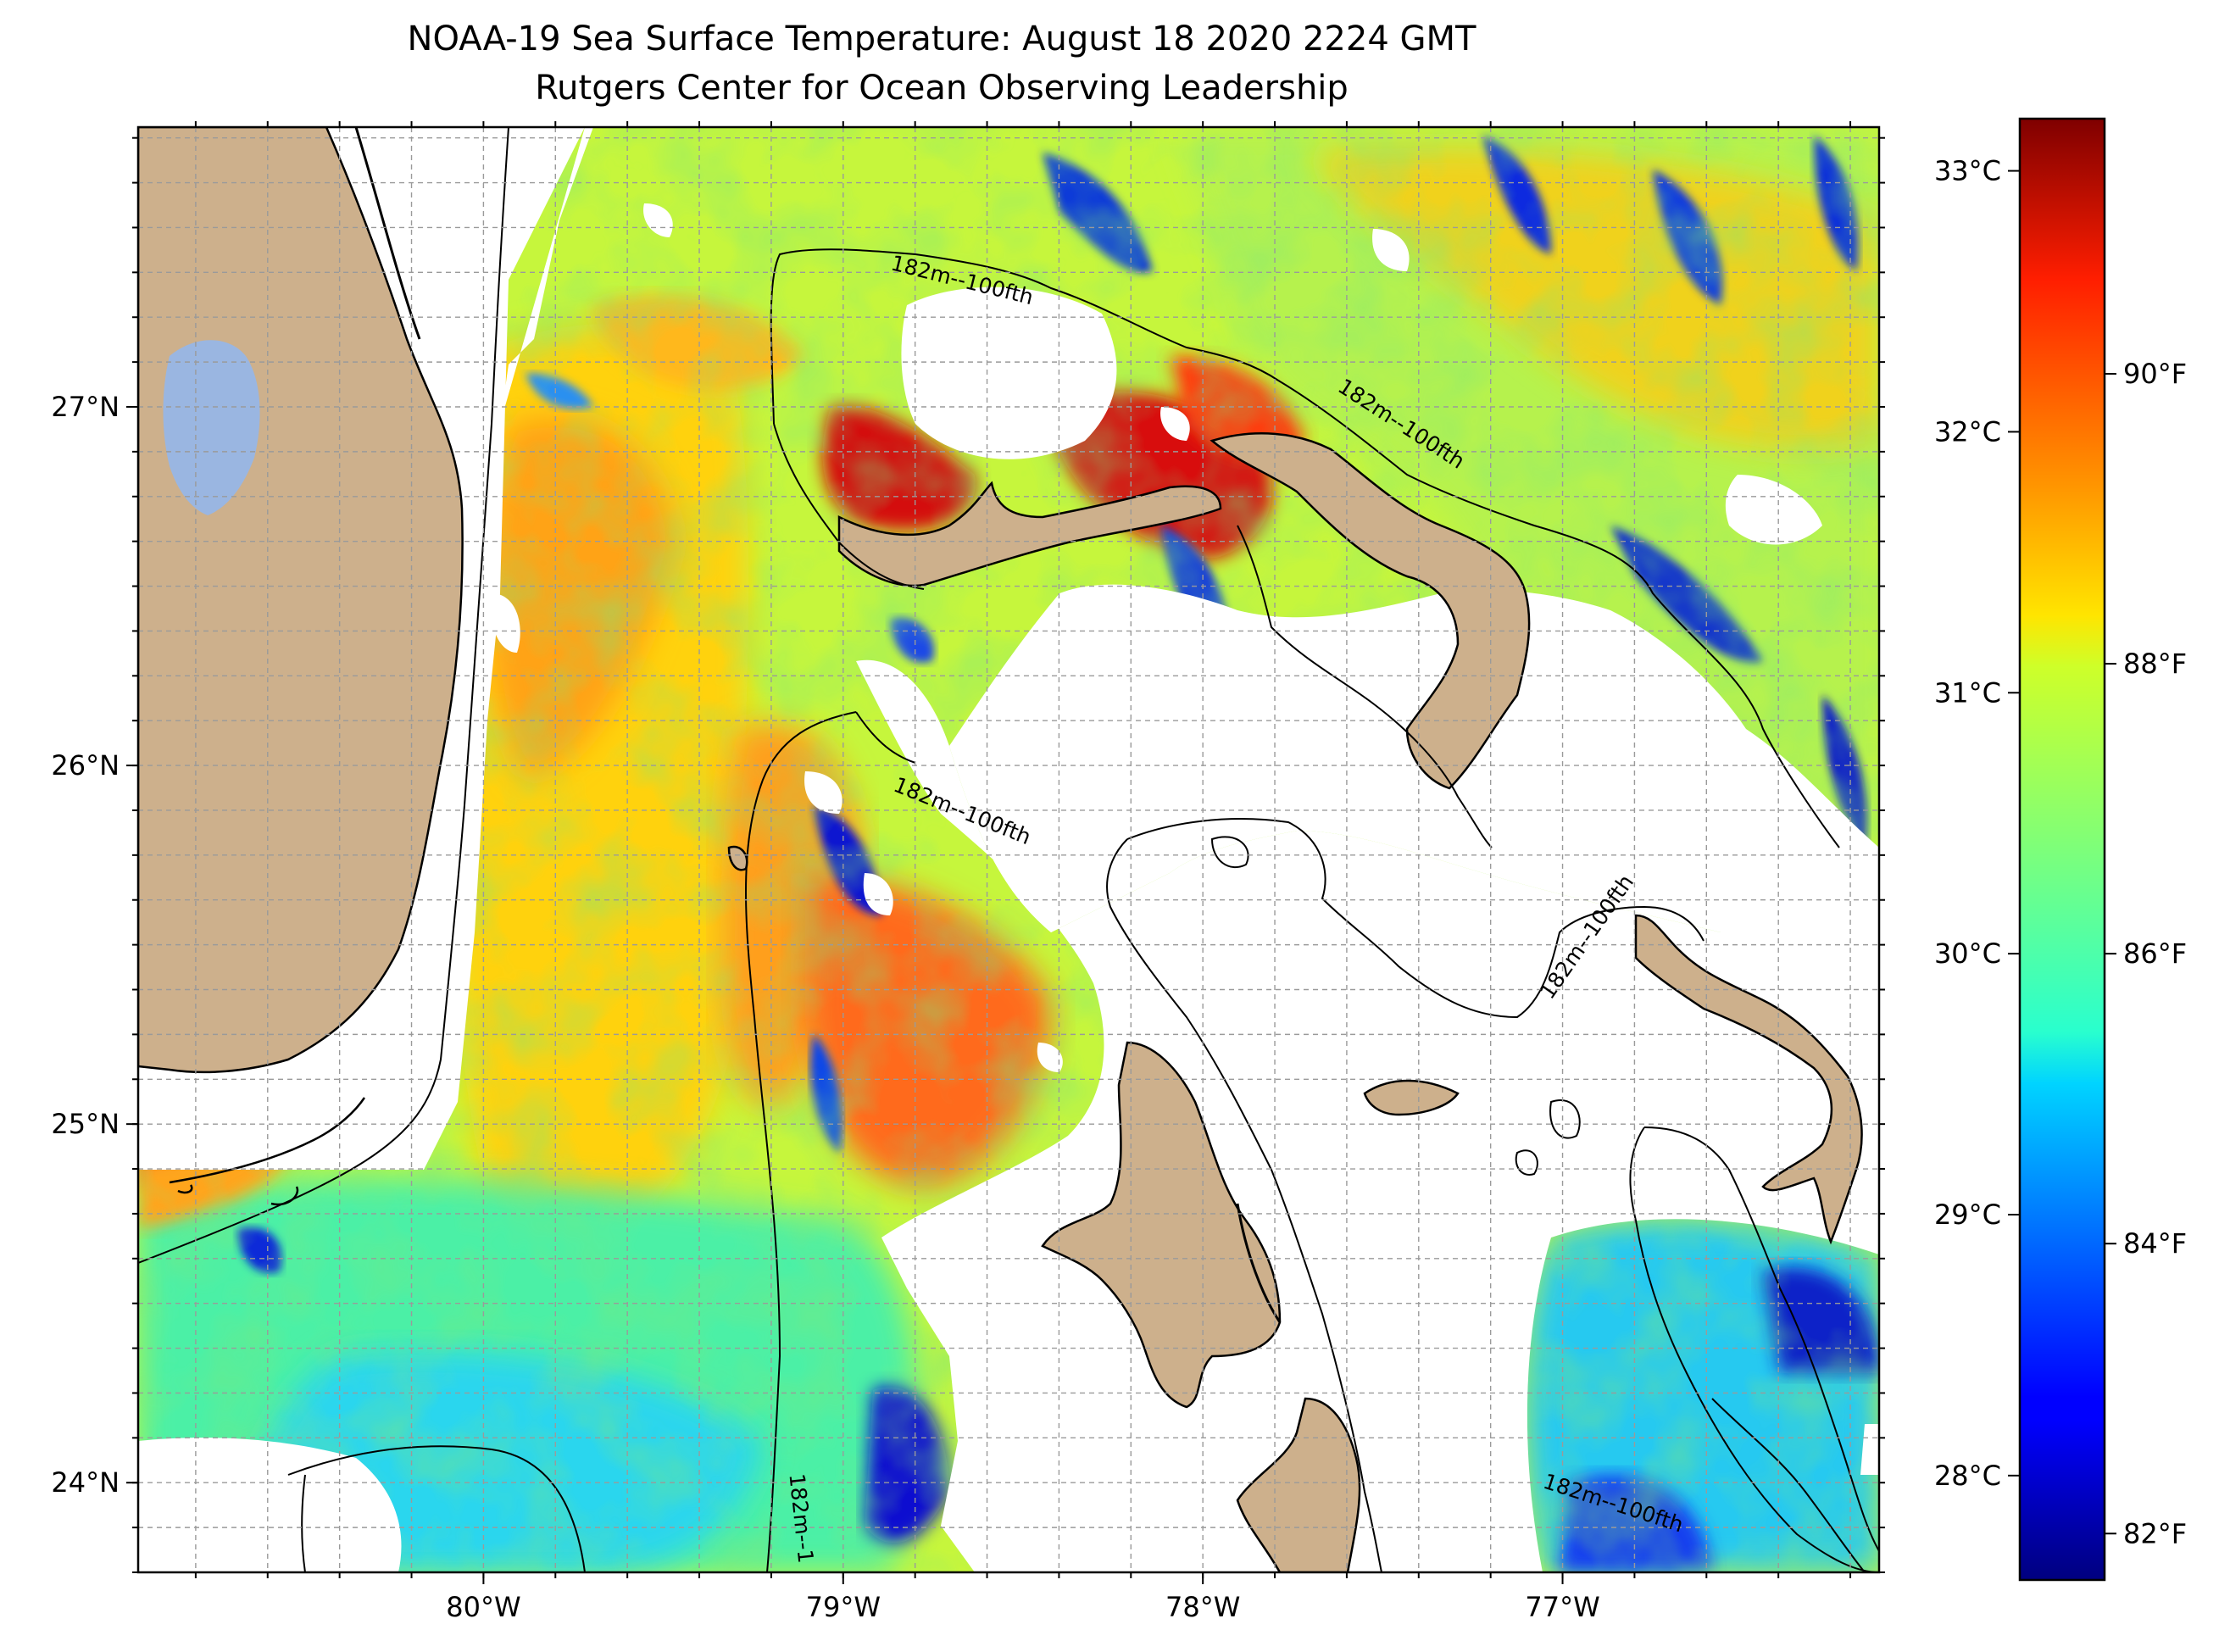 The height and width of the screenshot is (1652, 2230). Describe the element at coordinates (1968, 431) in the screenshot. I see `celsius-tick-label: 32°C` at that location.